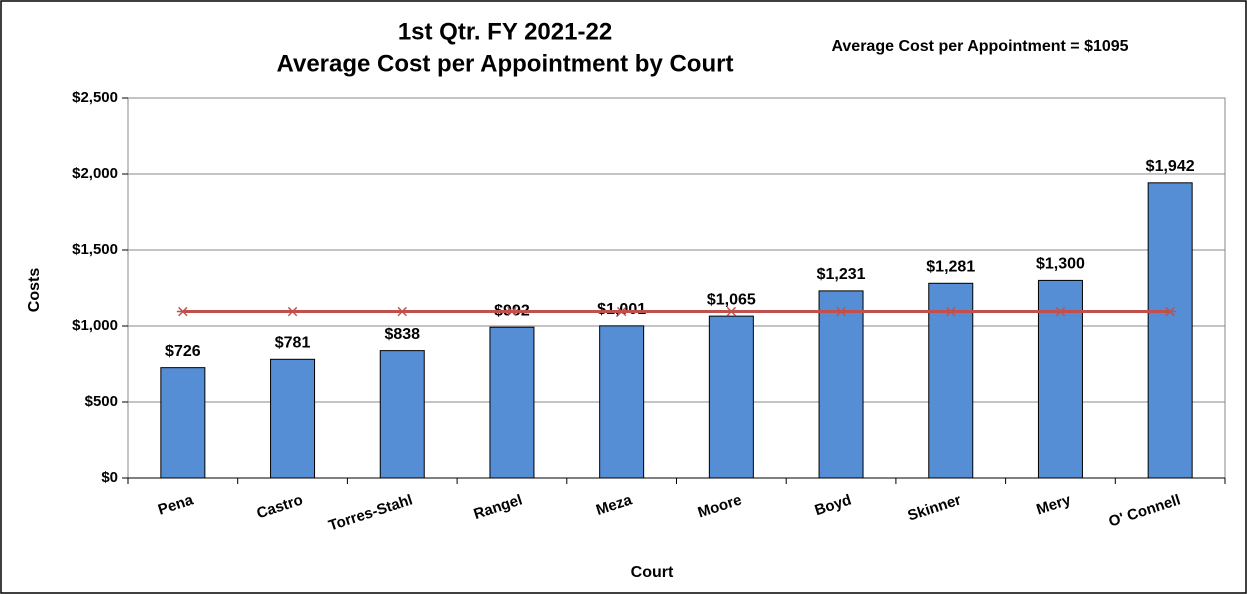 The height and width of the screenshot is (594, 1247). What do you see at coordinates (183, 351) in the screenshot?
I see `data-label: $726` at bounding box center [183, 351].